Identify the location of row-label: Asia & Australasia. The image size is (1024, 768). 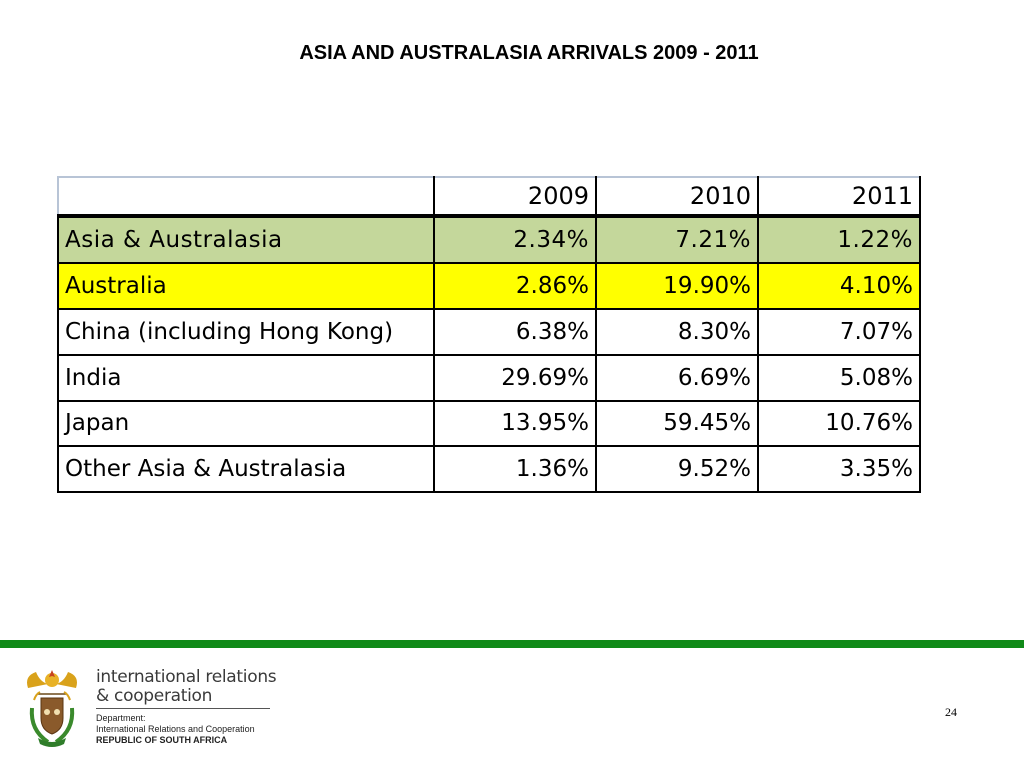
(246, 239).